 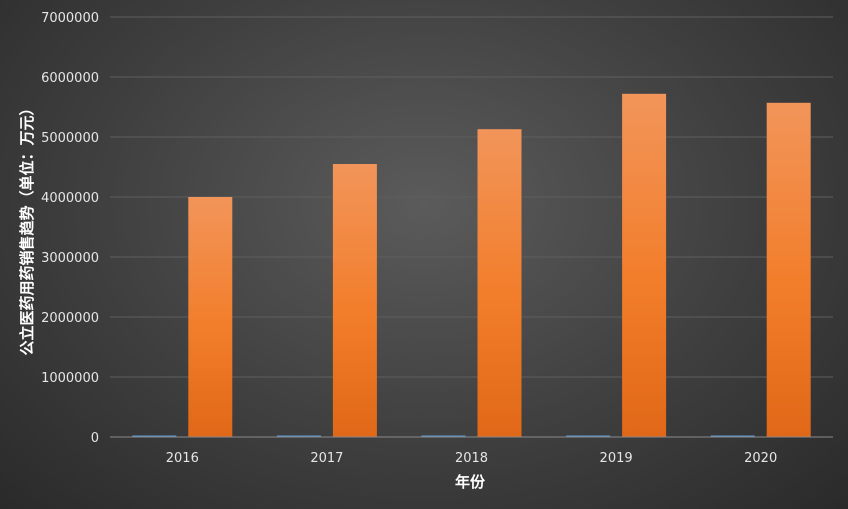 I want to click on y-tick-label: 2000000, so click(x=70, y=318).